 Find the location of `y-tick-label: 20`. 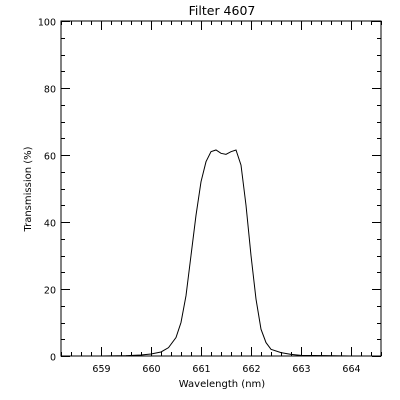

y-tick-label: 20 is located at coordinates (50, 291).